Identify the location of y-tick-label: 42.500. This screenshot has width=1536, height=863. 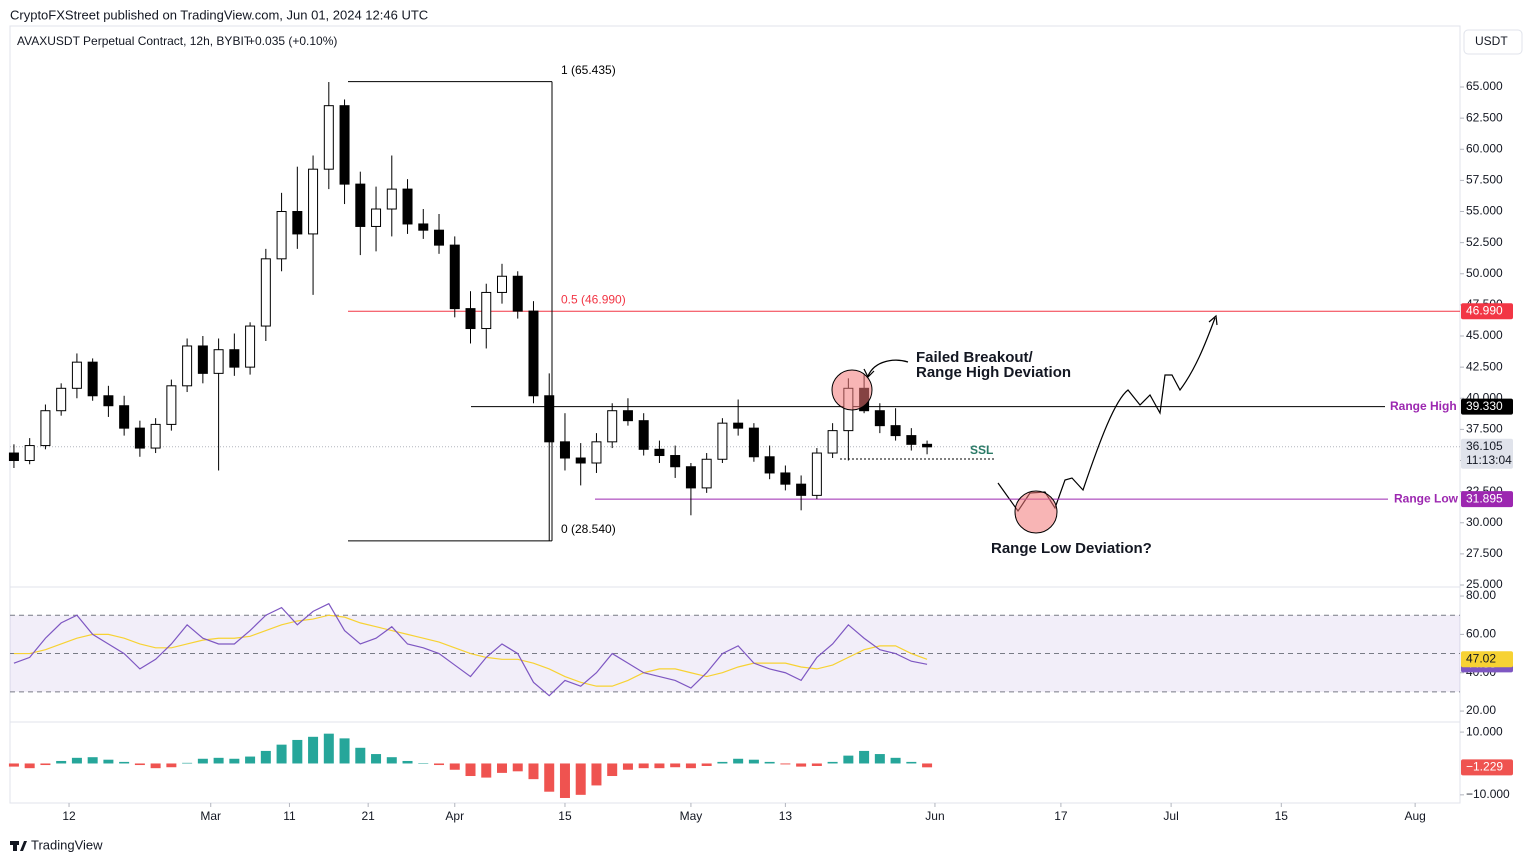
(1484, 366).